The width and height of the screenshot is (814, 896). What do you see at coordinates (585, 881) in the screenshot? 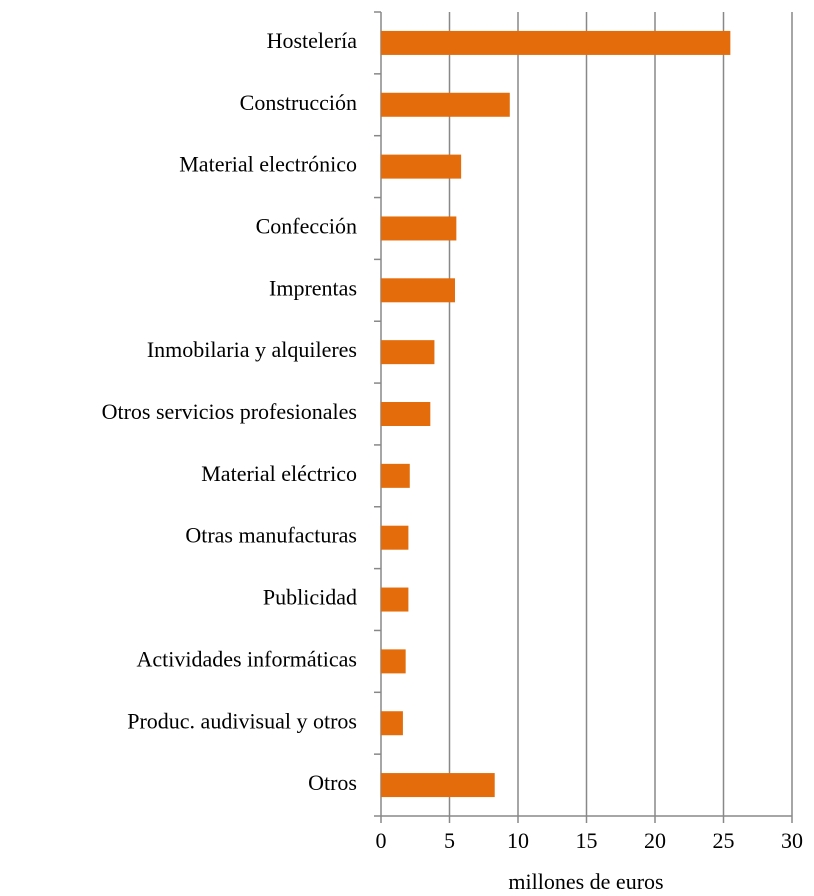
I see `x-axis-label: millones de euros` at bounding box center [585, 881].